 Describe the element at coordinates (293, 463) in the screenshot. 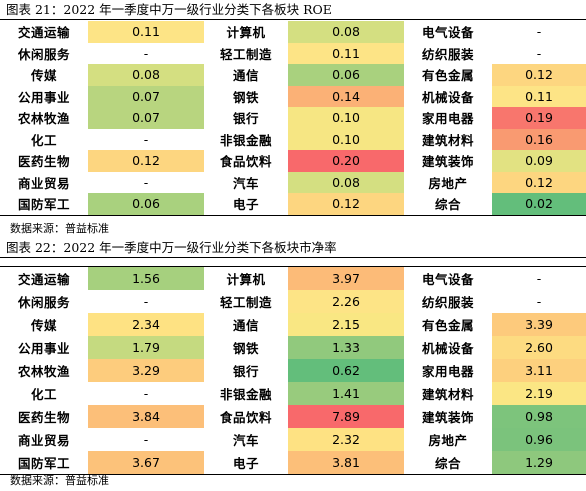

I see `table-row: 国防军工 3.67 电子 3.81 综合 1.29` at that location.